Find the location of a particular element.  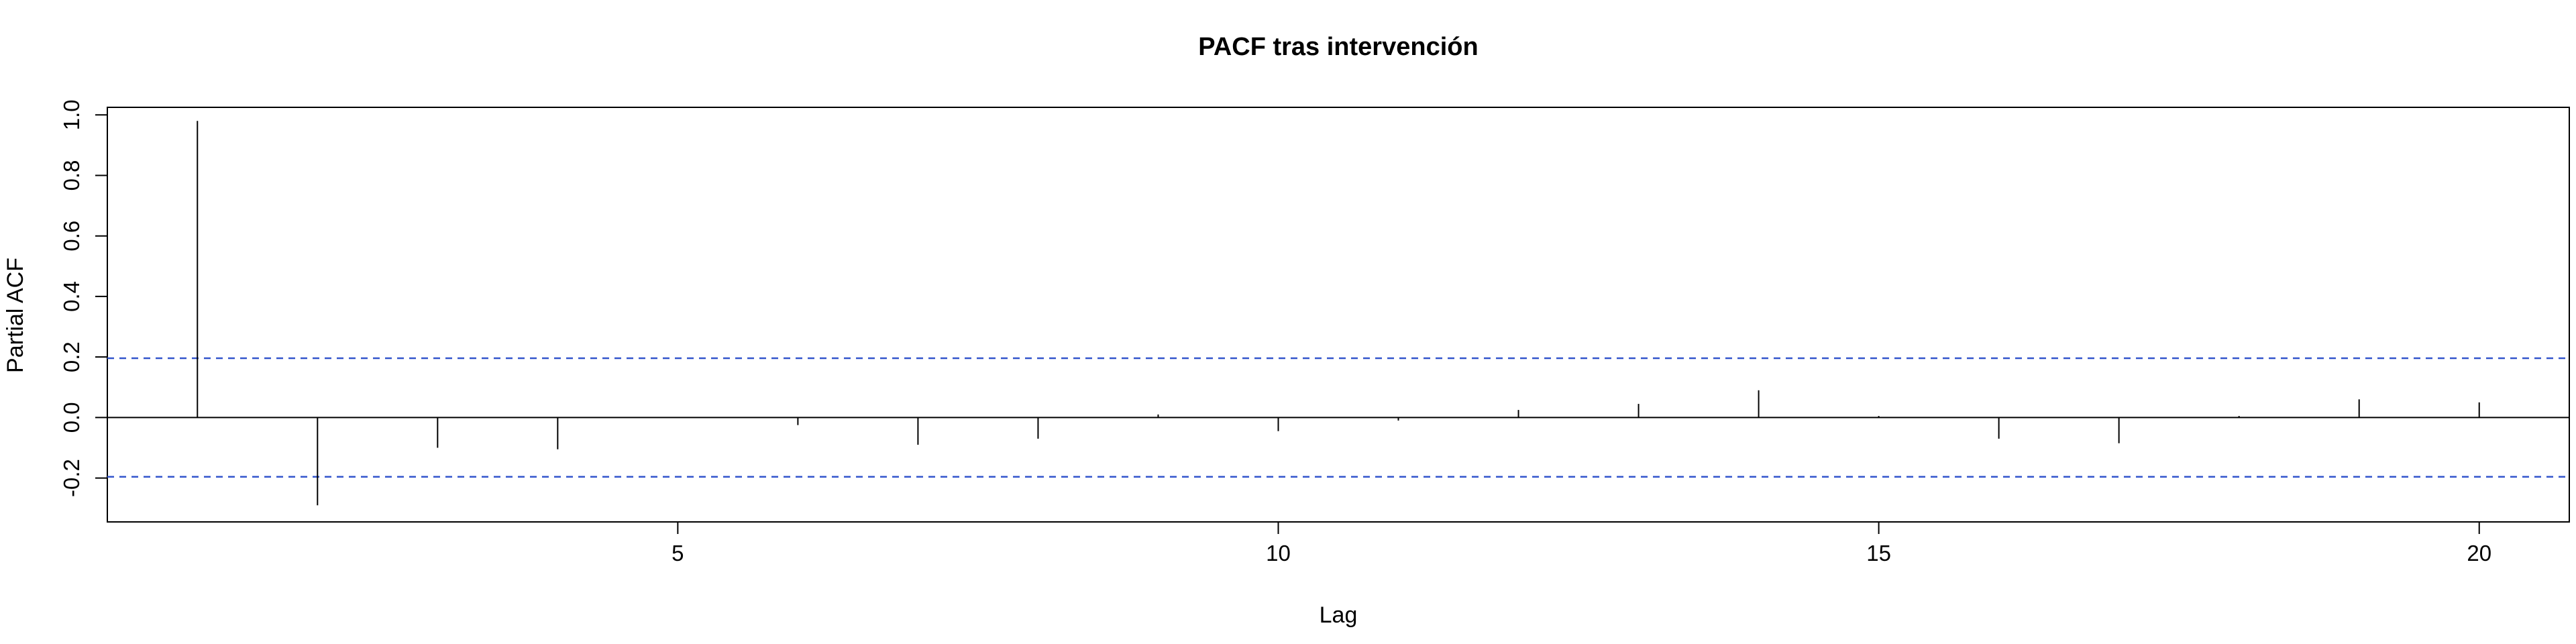

y-tick-label: 0.2 is located at coordinates (71, 356).